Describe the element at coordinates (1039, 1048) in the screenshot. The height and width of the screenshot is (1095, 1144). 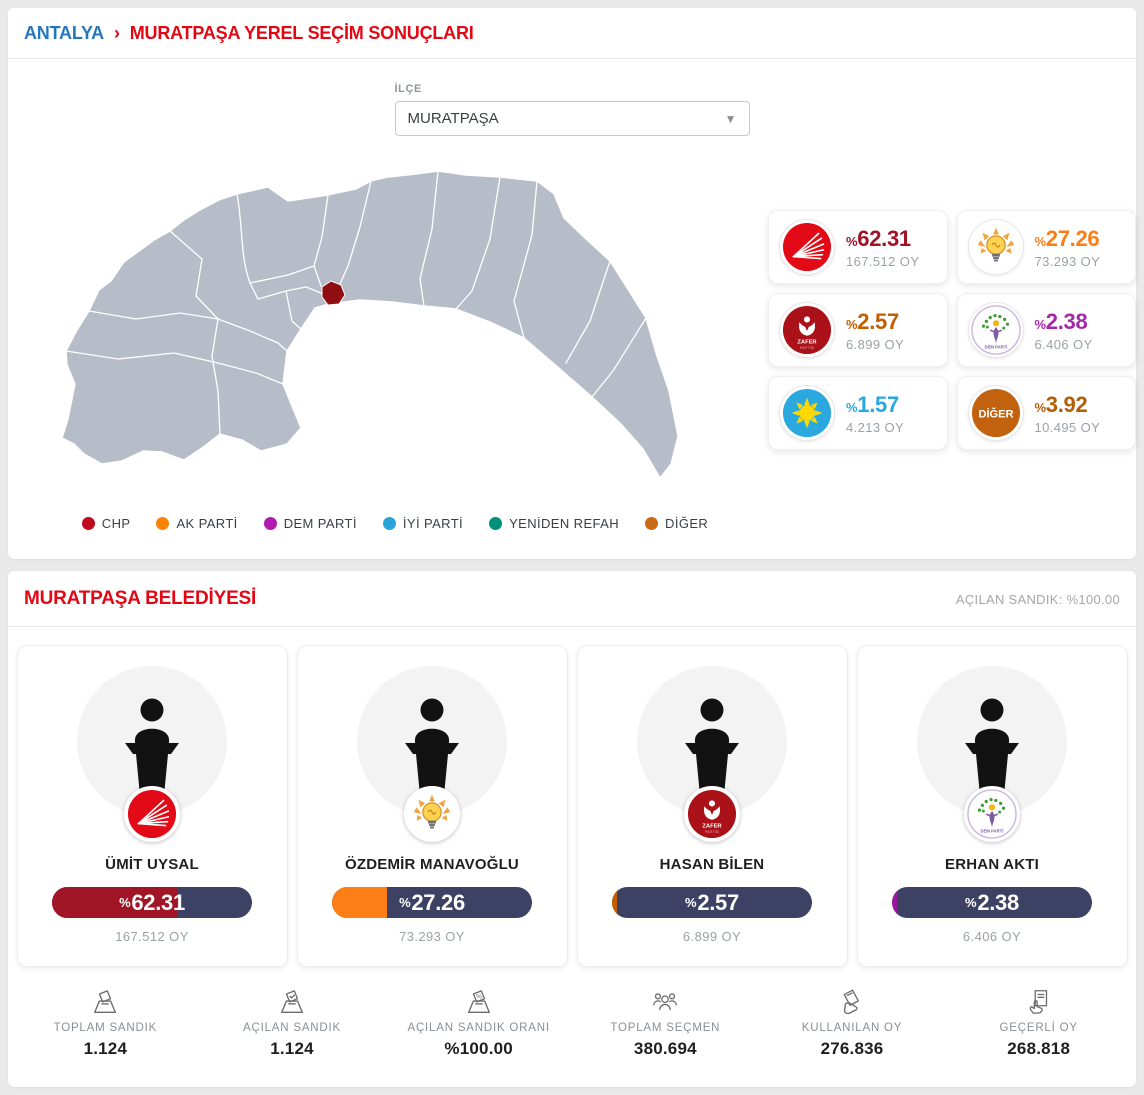
I see `stat-value: 268.818` at that location.